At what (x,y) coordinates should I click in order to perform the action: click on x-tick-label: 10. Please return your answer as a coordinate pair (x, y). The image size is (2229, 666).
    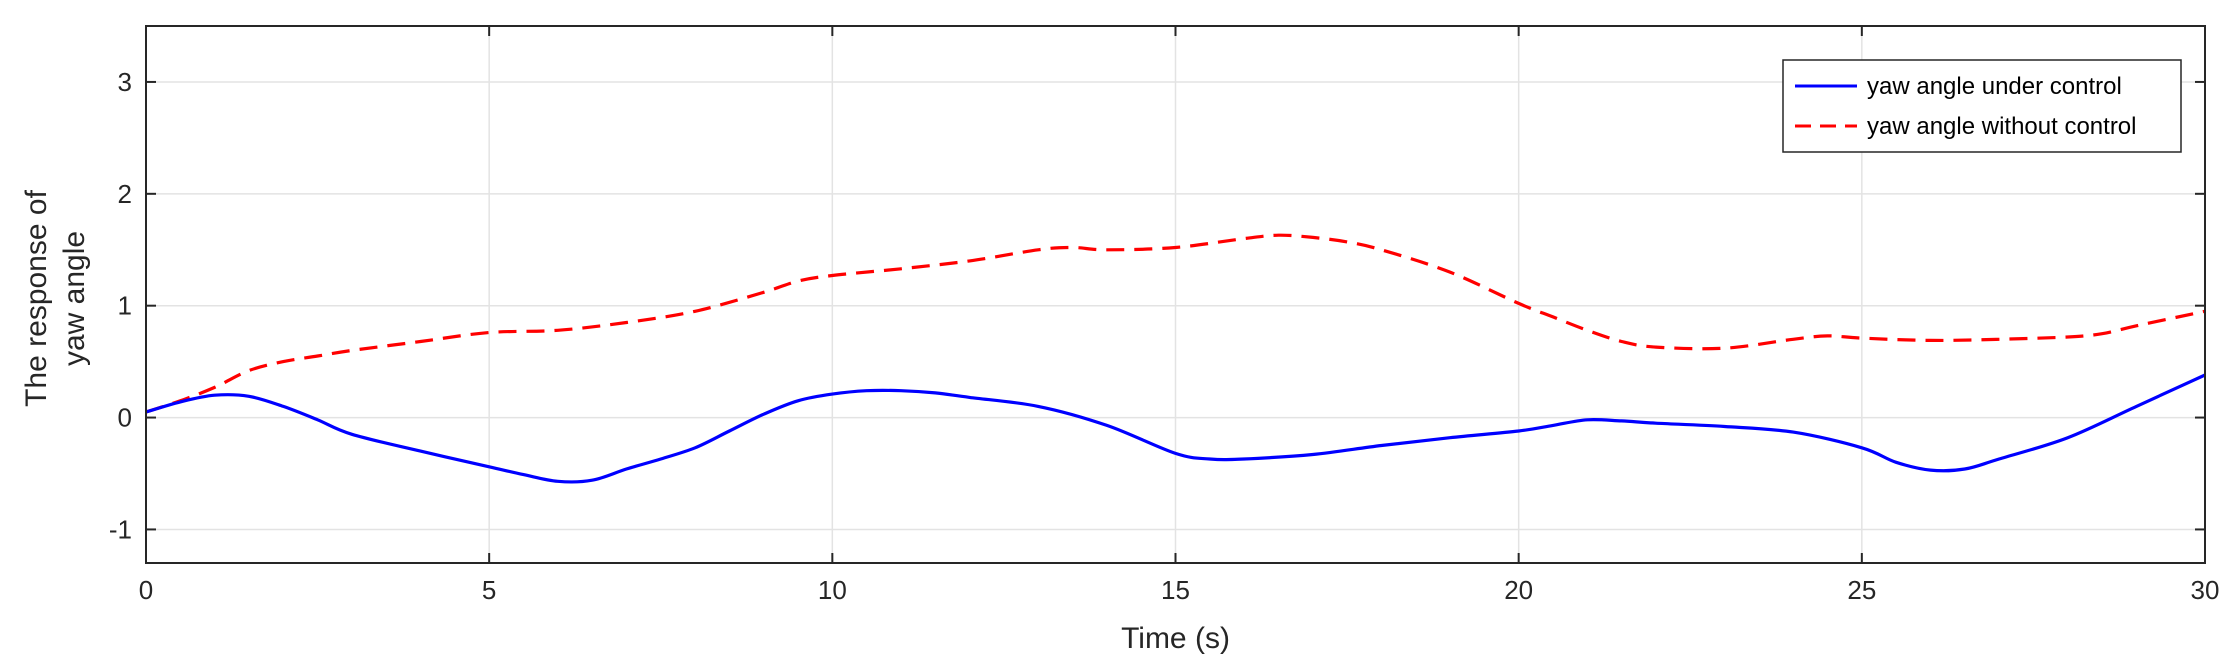
    Looking at the image, I should click on (832, 590).